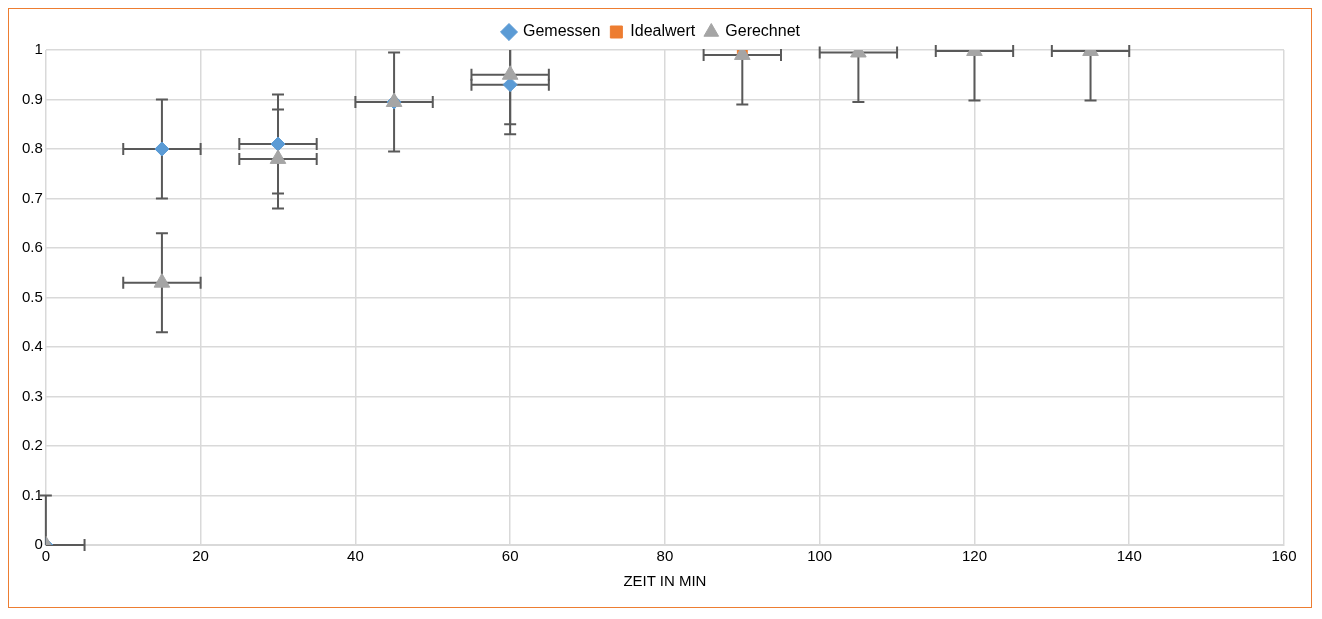 The height and width of the screenshot is (619, 1322). Describe the element at coordinates (32, 197) in the screenshot. I see `y-tick-label: 0.7` at that location.